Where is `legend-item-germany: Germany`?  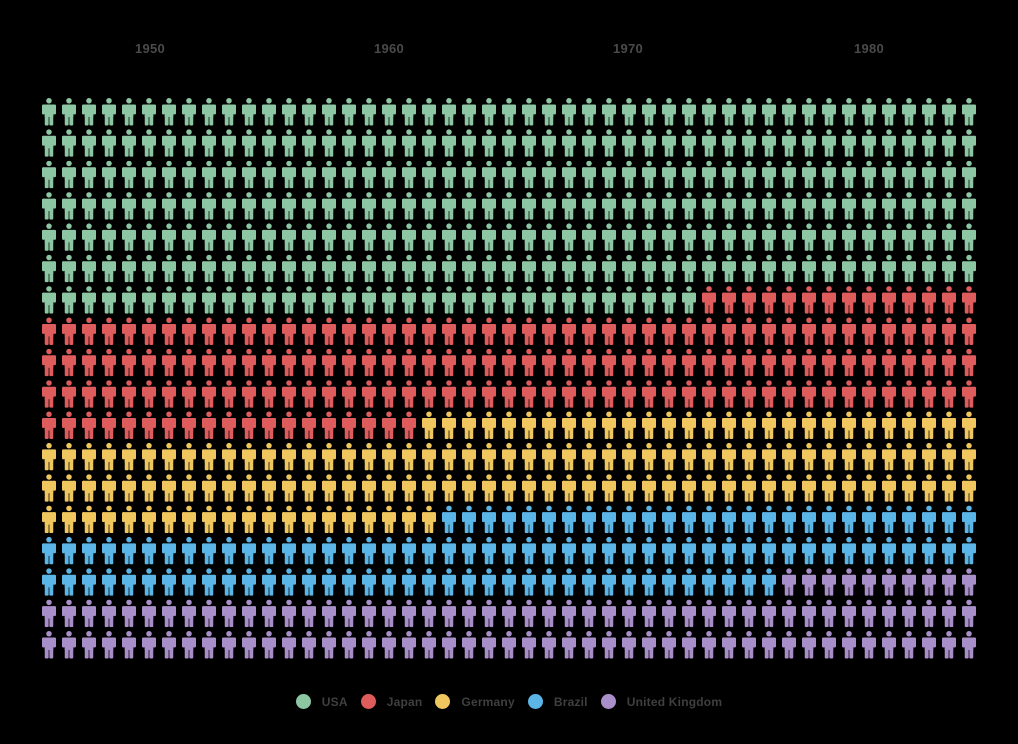
legend-item-germany: Germany is located at coordinates (475, 701).